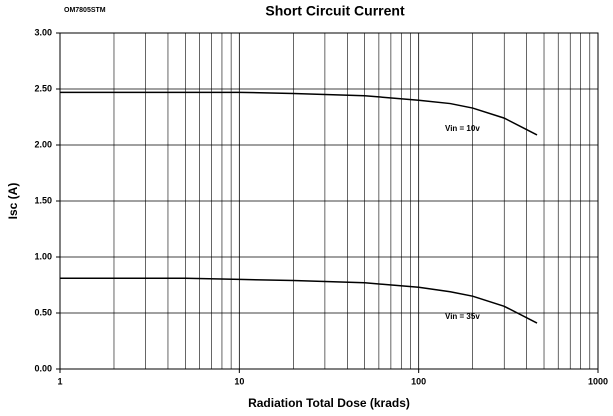 This screenshot has width=613, height=416. What do you see at coordinates (335, 11) in the screenshot?
I see `chart-title: Short Circuit Current` at bounding box center [335, 11].